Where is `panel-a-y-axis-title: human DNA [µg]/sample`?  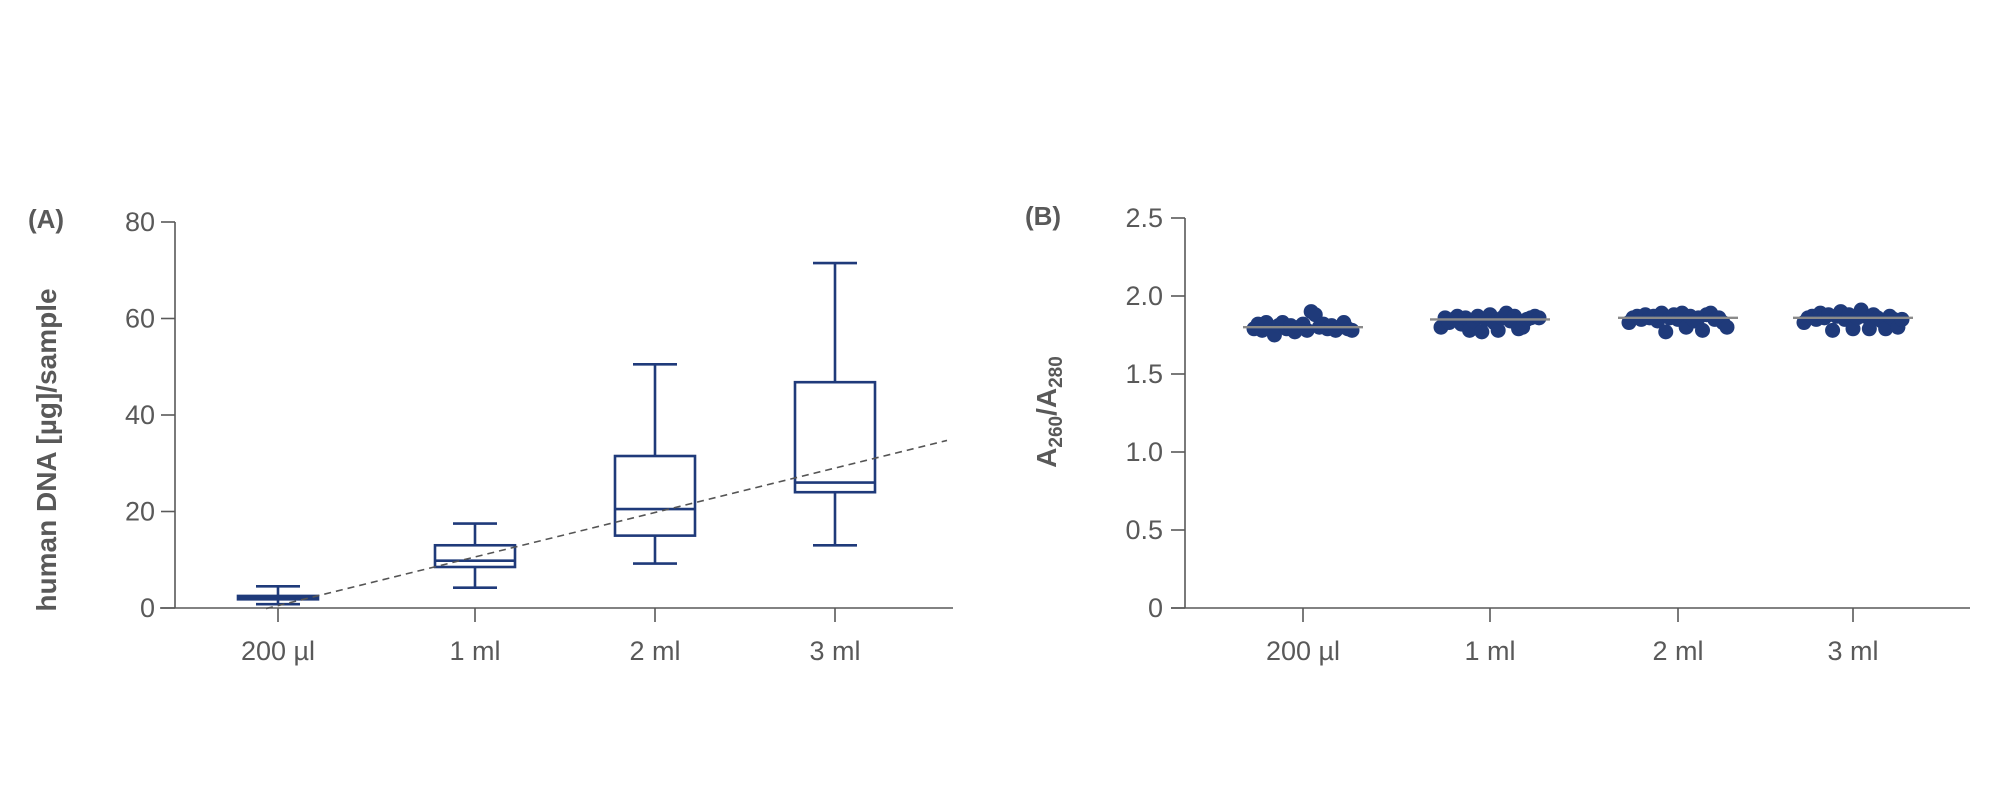 panel-a-y-axis-title: human DNA [µg]/sample is located at coordinates (46, 449).